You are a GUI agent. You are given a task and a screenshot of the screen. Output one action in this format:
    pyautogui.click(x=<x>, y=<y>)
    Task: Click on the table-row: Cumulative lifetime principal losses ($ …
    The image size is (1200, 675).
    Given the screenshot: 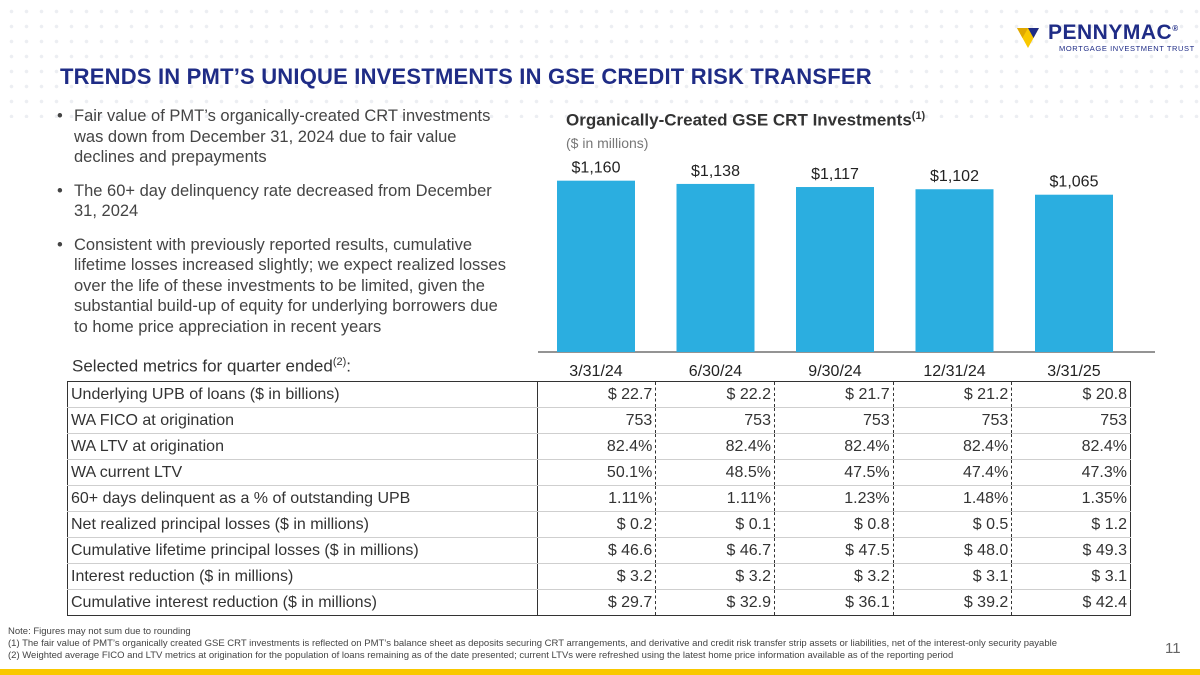 What is the action you would take?
    pyautogui.click(x=599, y=550)
    